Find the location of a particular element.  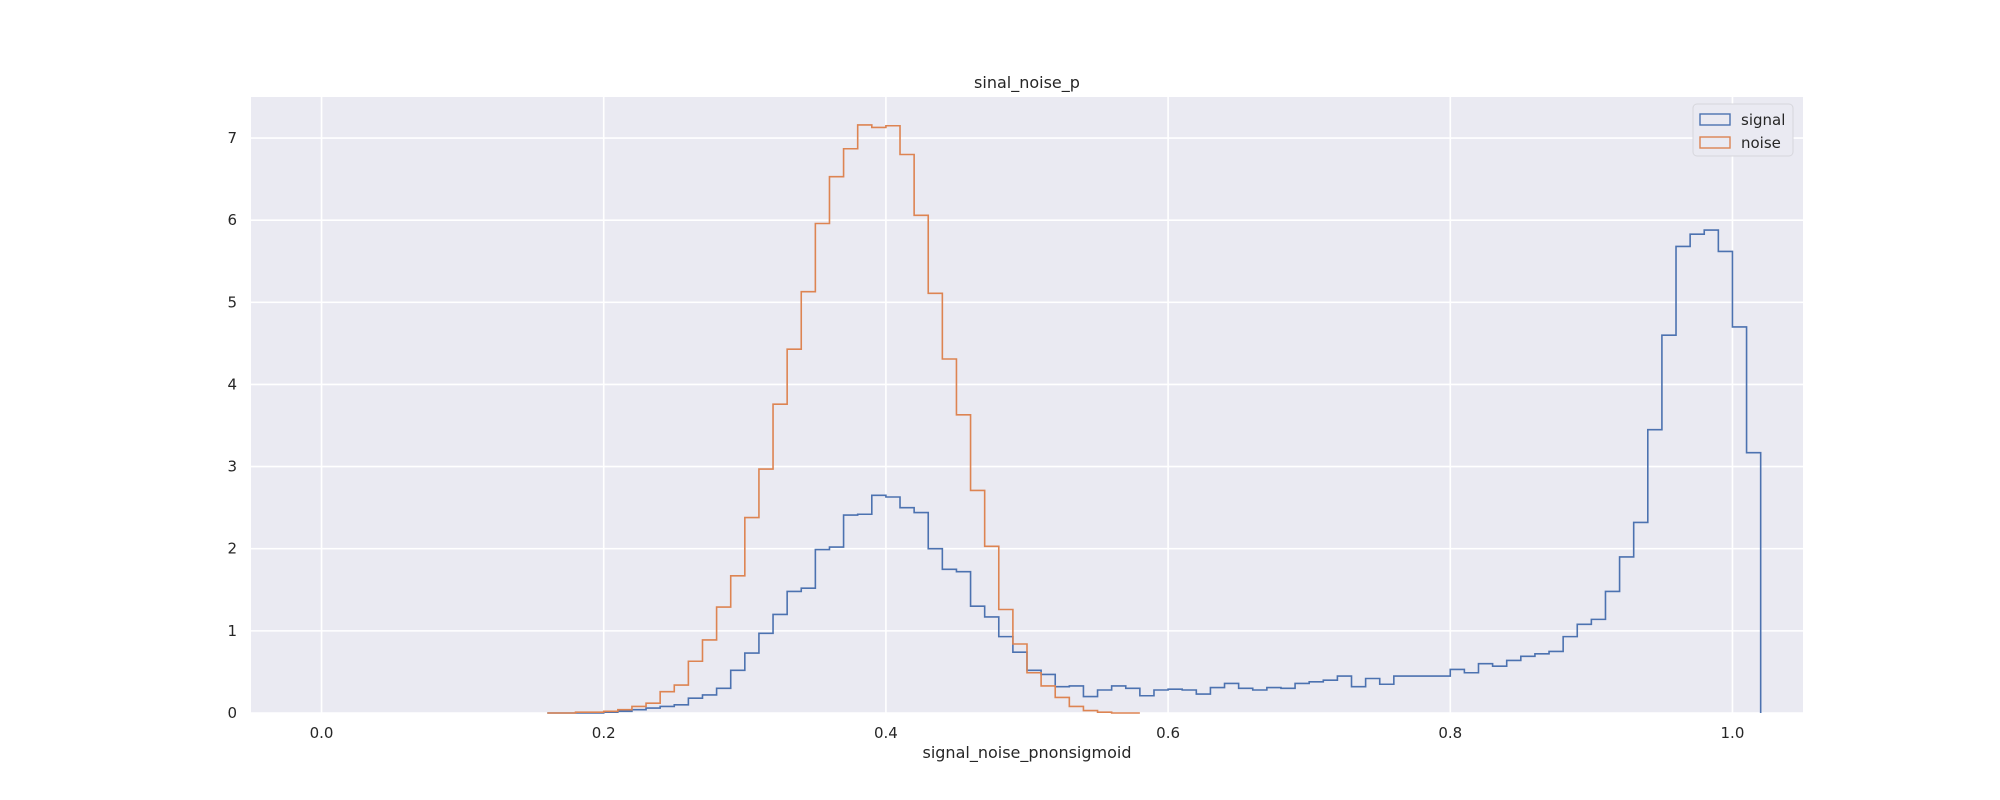

x-axis-label: signal_noise_pnonsigmoid is located at coordinates (1026, 753).